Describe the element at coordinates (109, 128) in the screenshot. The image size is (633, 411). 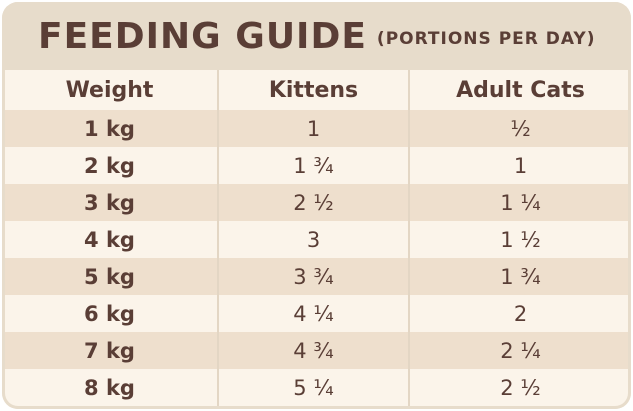
I see `weight-cell: 1 kg` at that location.